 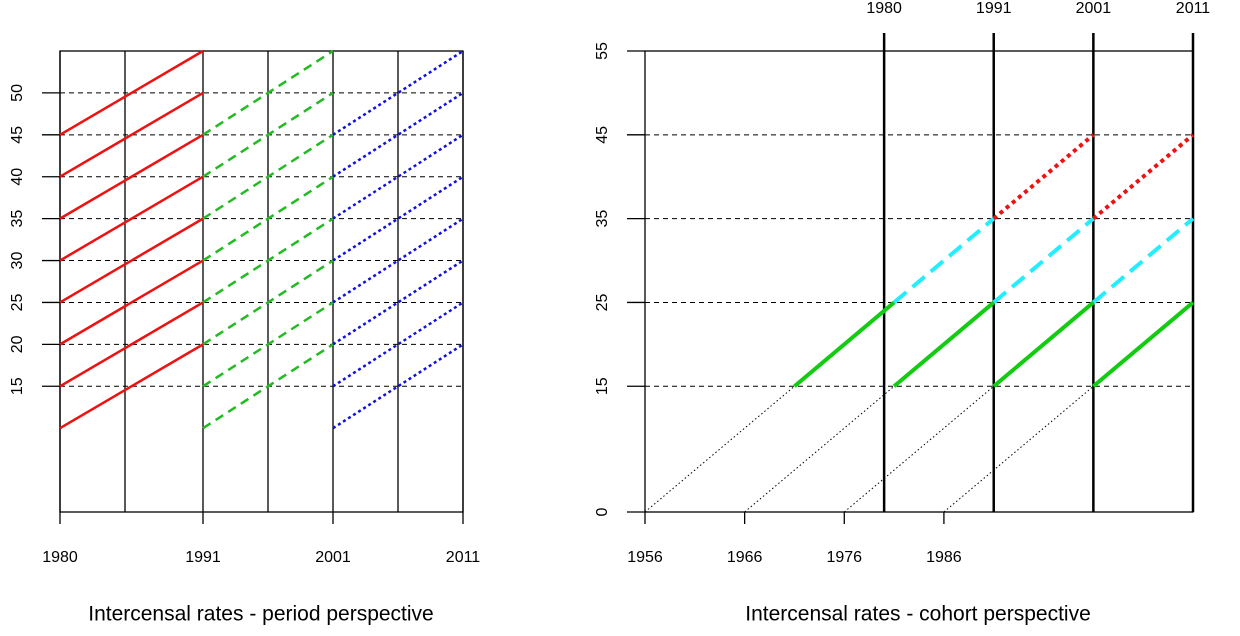 What do you see at coordinates (918, 614) in the screenshot?
I see `chart-title: Intercensal rates - cohort perspective` at bounding box center [918, 614].